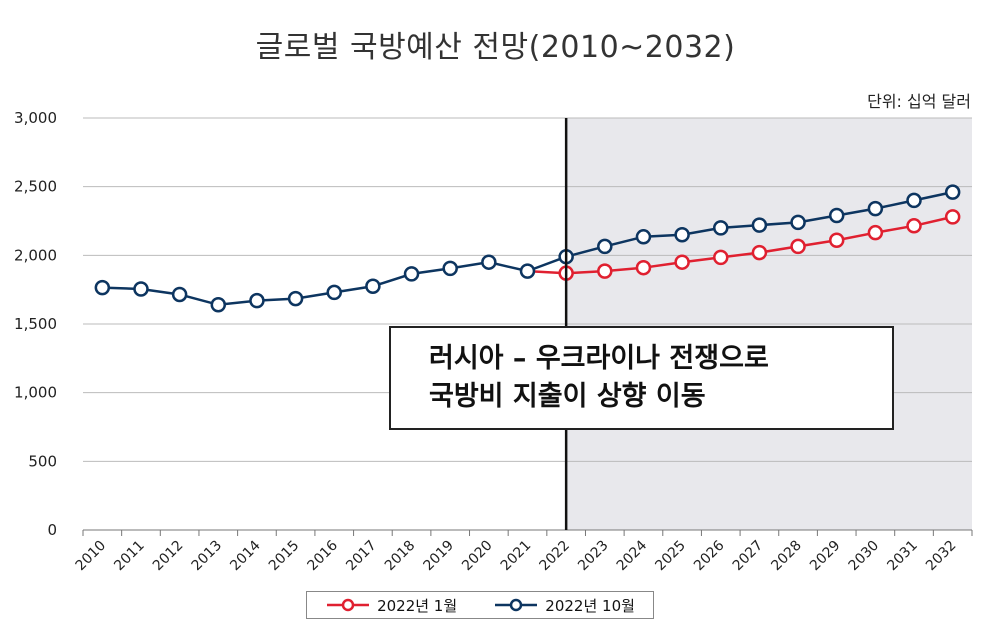 The image size is (991, 623). I want to click on x-tick-label: 2029, so click(825, 556).